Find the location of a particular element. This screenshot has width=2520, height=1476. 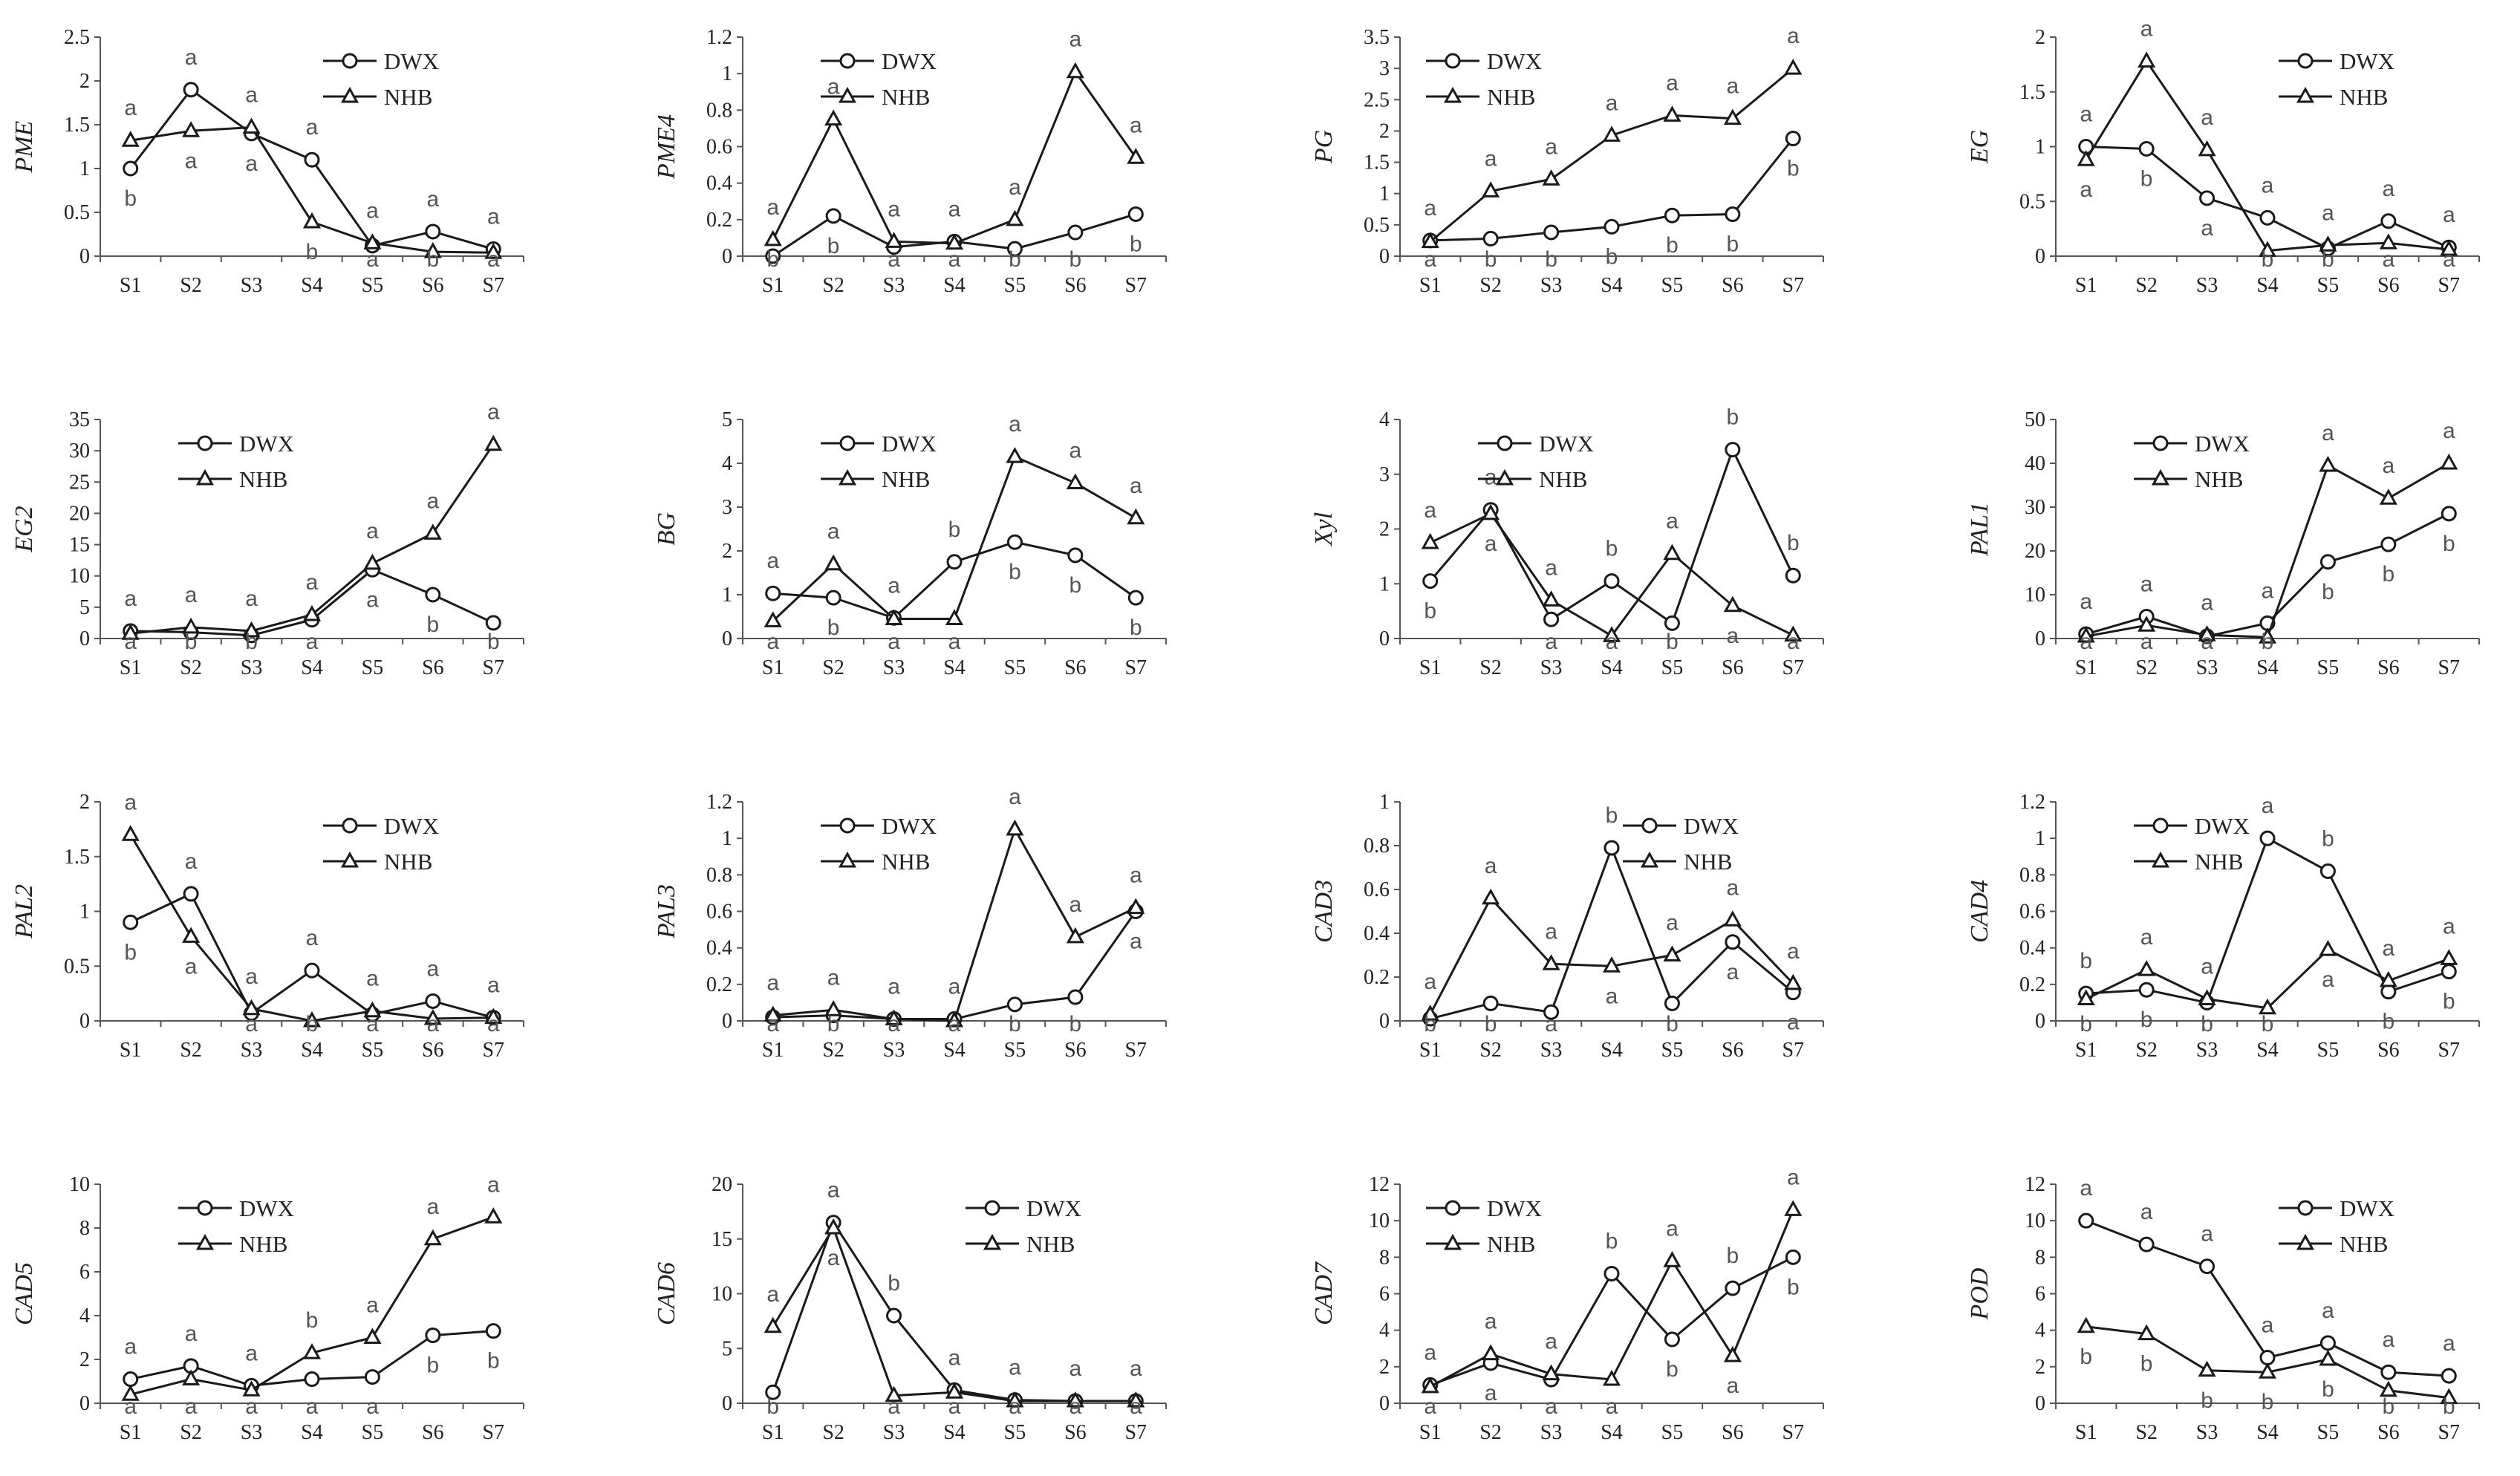

y-tick-label: 0.6 is located at coordinates (719, 148).